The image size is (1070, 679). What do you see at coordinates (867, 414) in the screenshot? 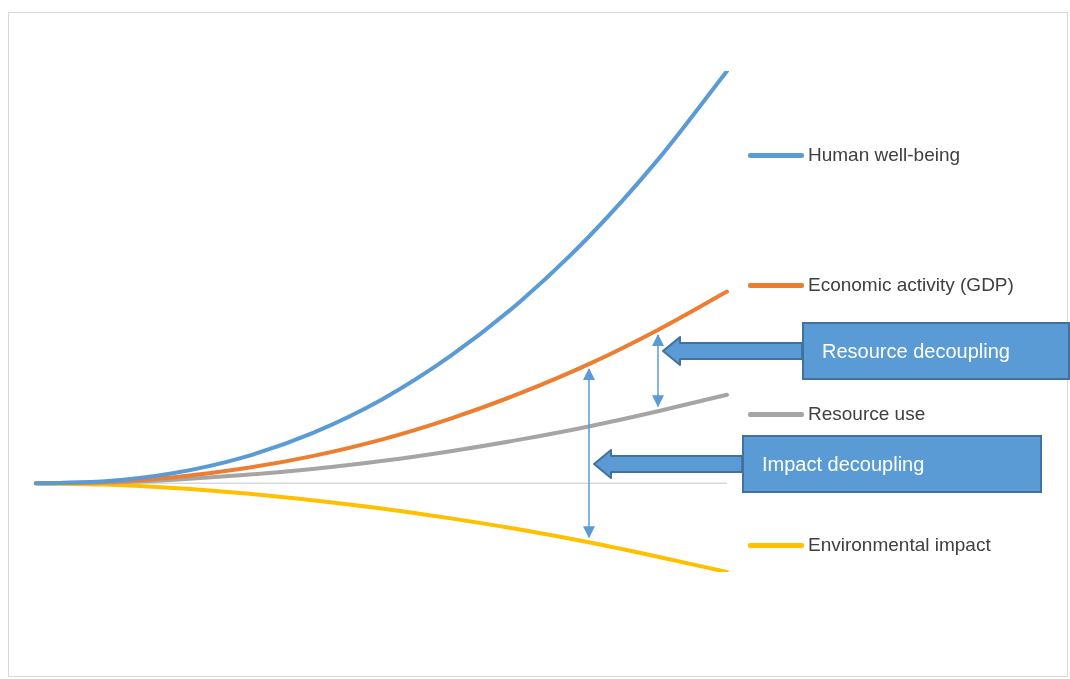
I see `legend-label: Resource use` at bounding box center [867, 414].